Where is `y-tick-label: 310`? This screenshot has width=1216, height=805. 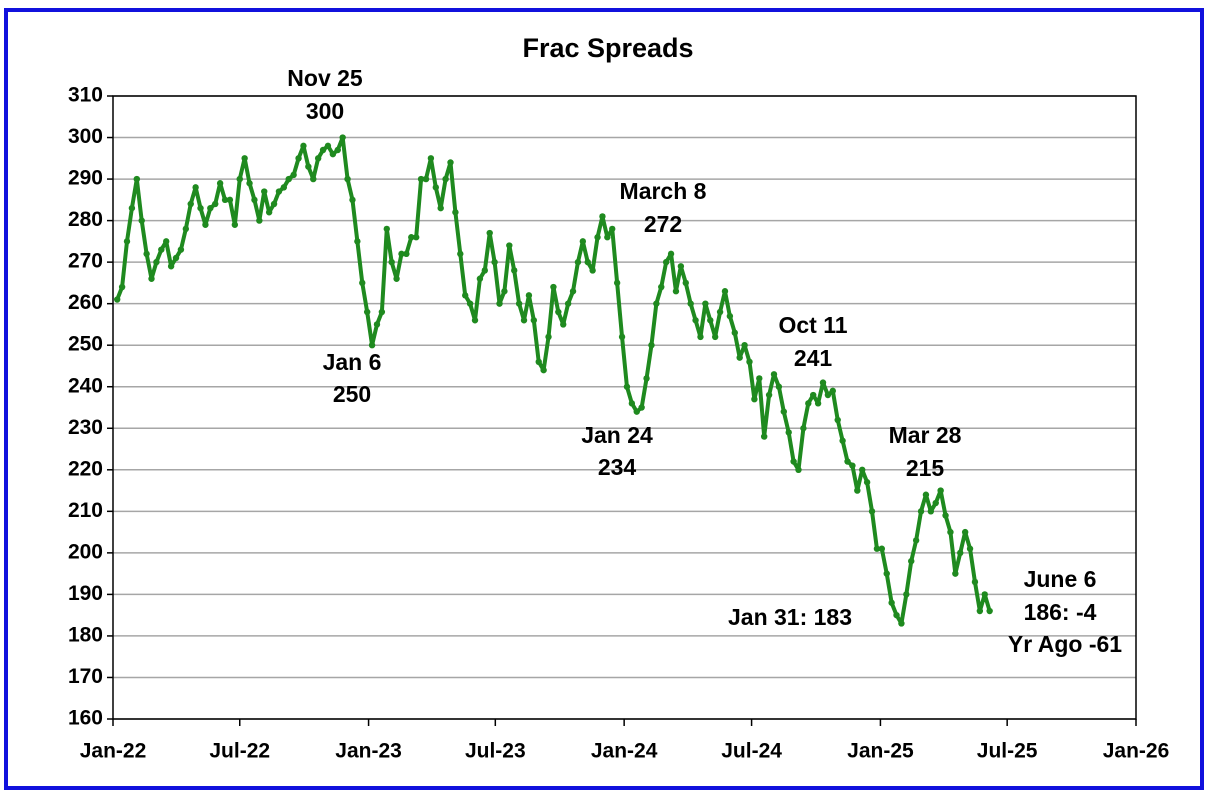 y-tick-label: 310 is located at coordinates (85, 95).